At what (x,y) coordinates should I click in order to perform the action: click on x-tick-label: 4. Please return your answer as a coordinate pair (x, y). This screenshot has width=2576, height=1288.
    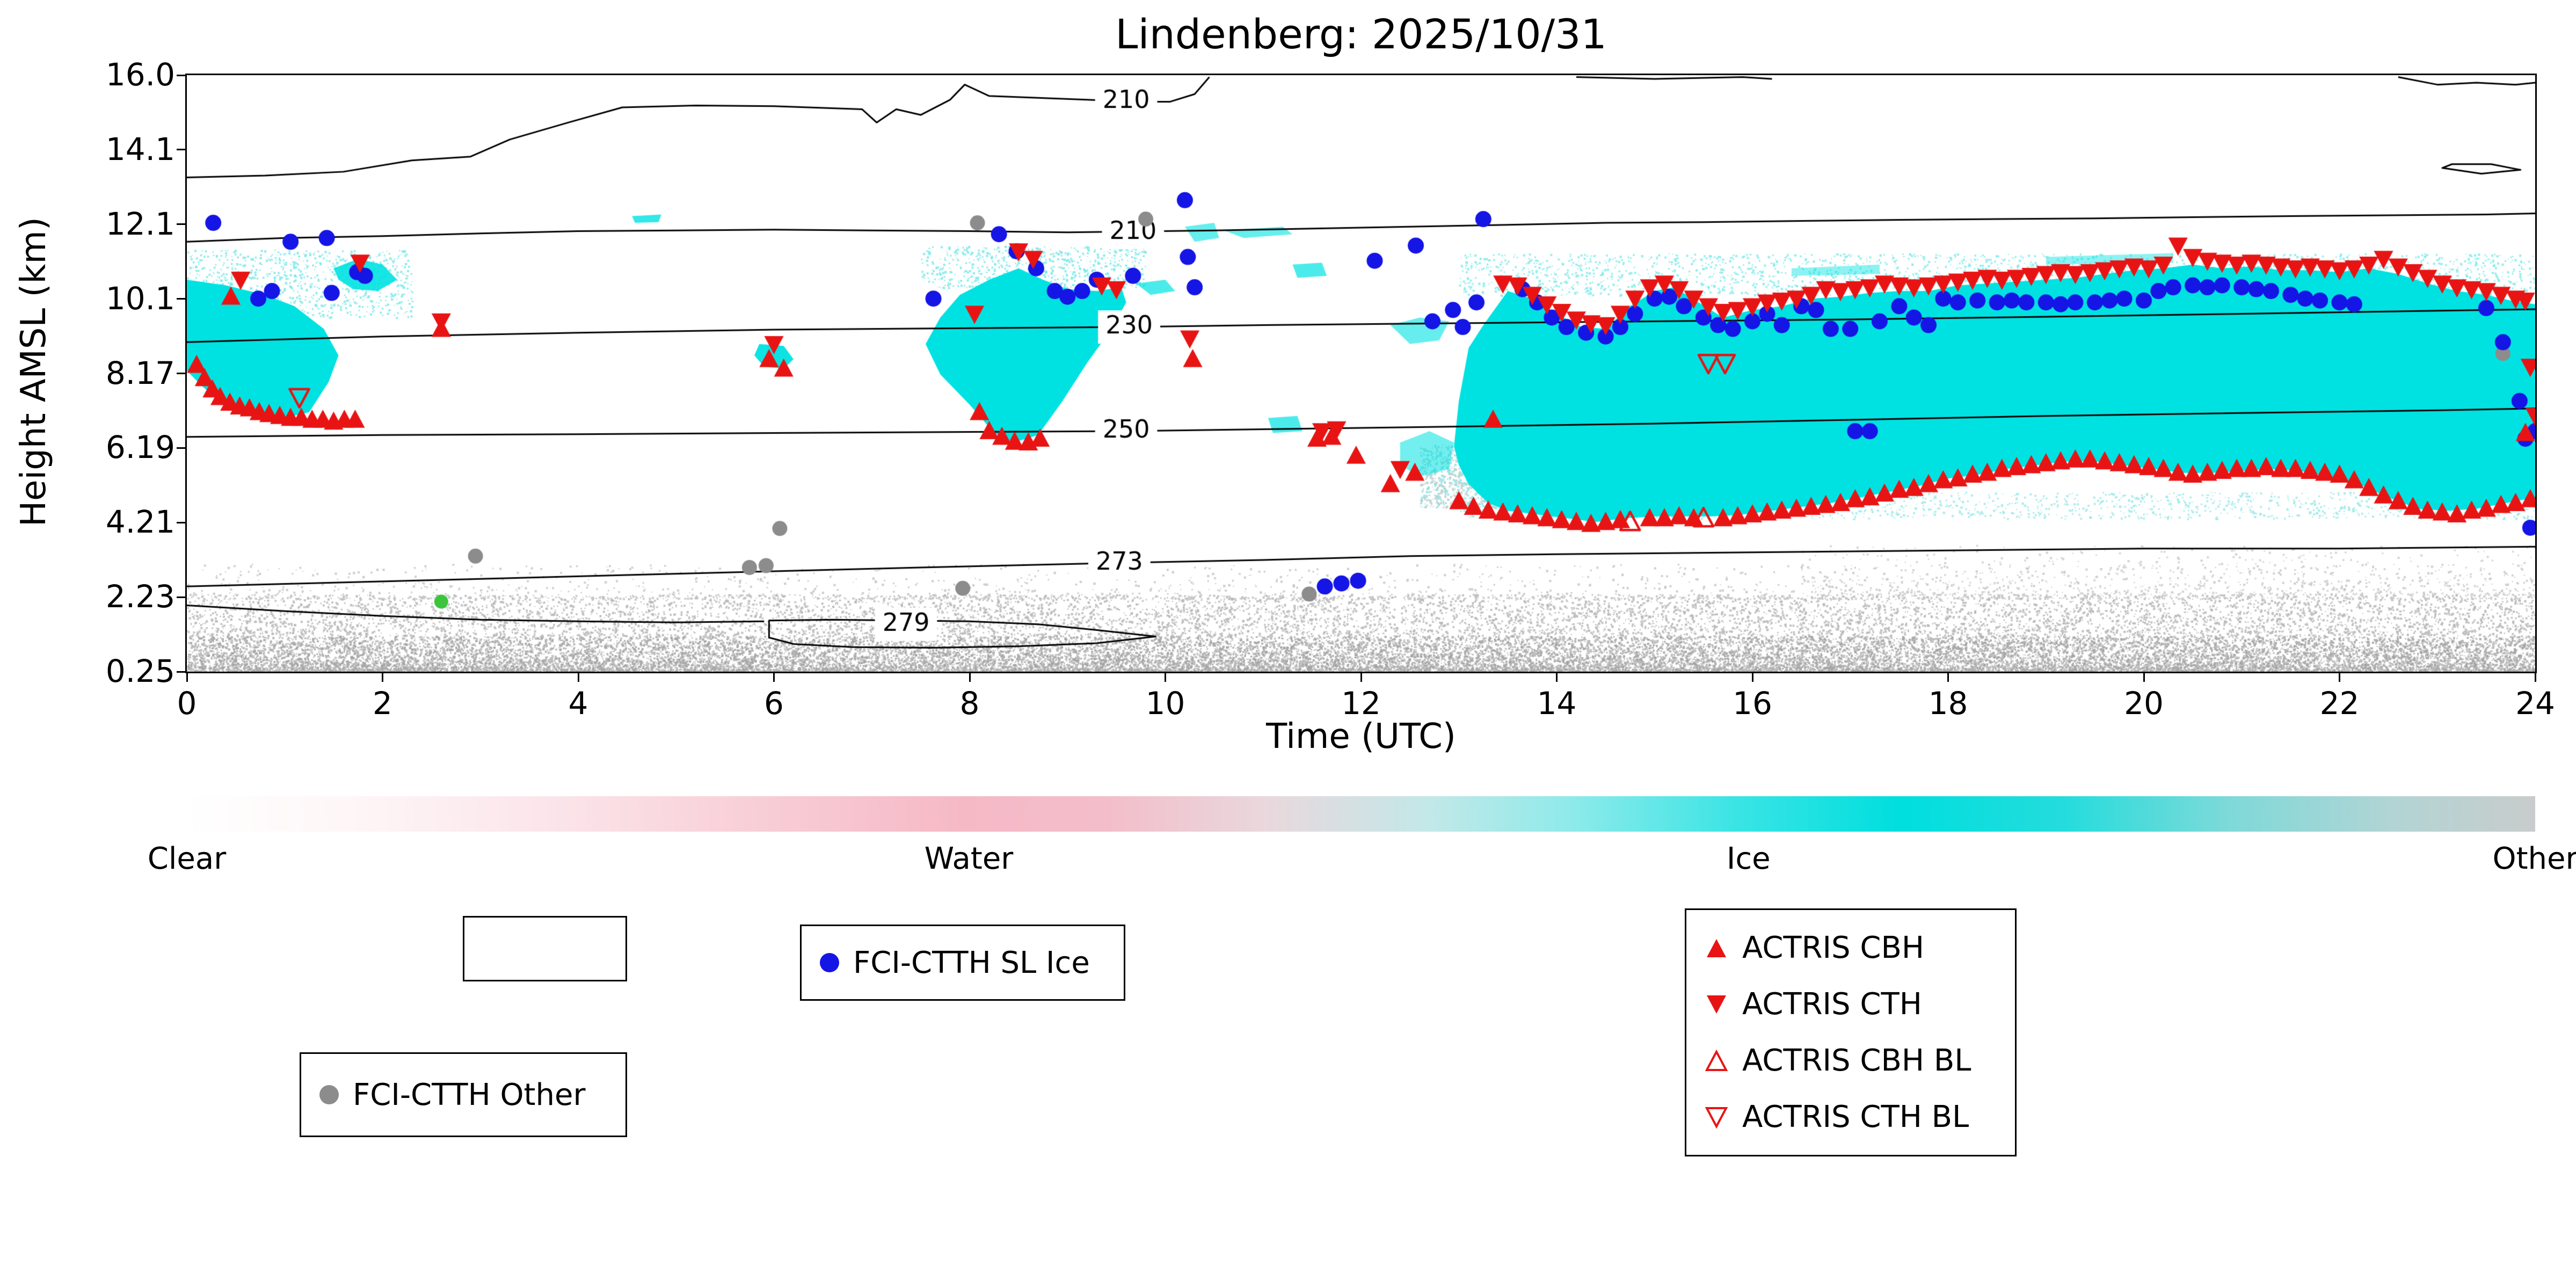
    Looking at the image, I should click on (578, 703).